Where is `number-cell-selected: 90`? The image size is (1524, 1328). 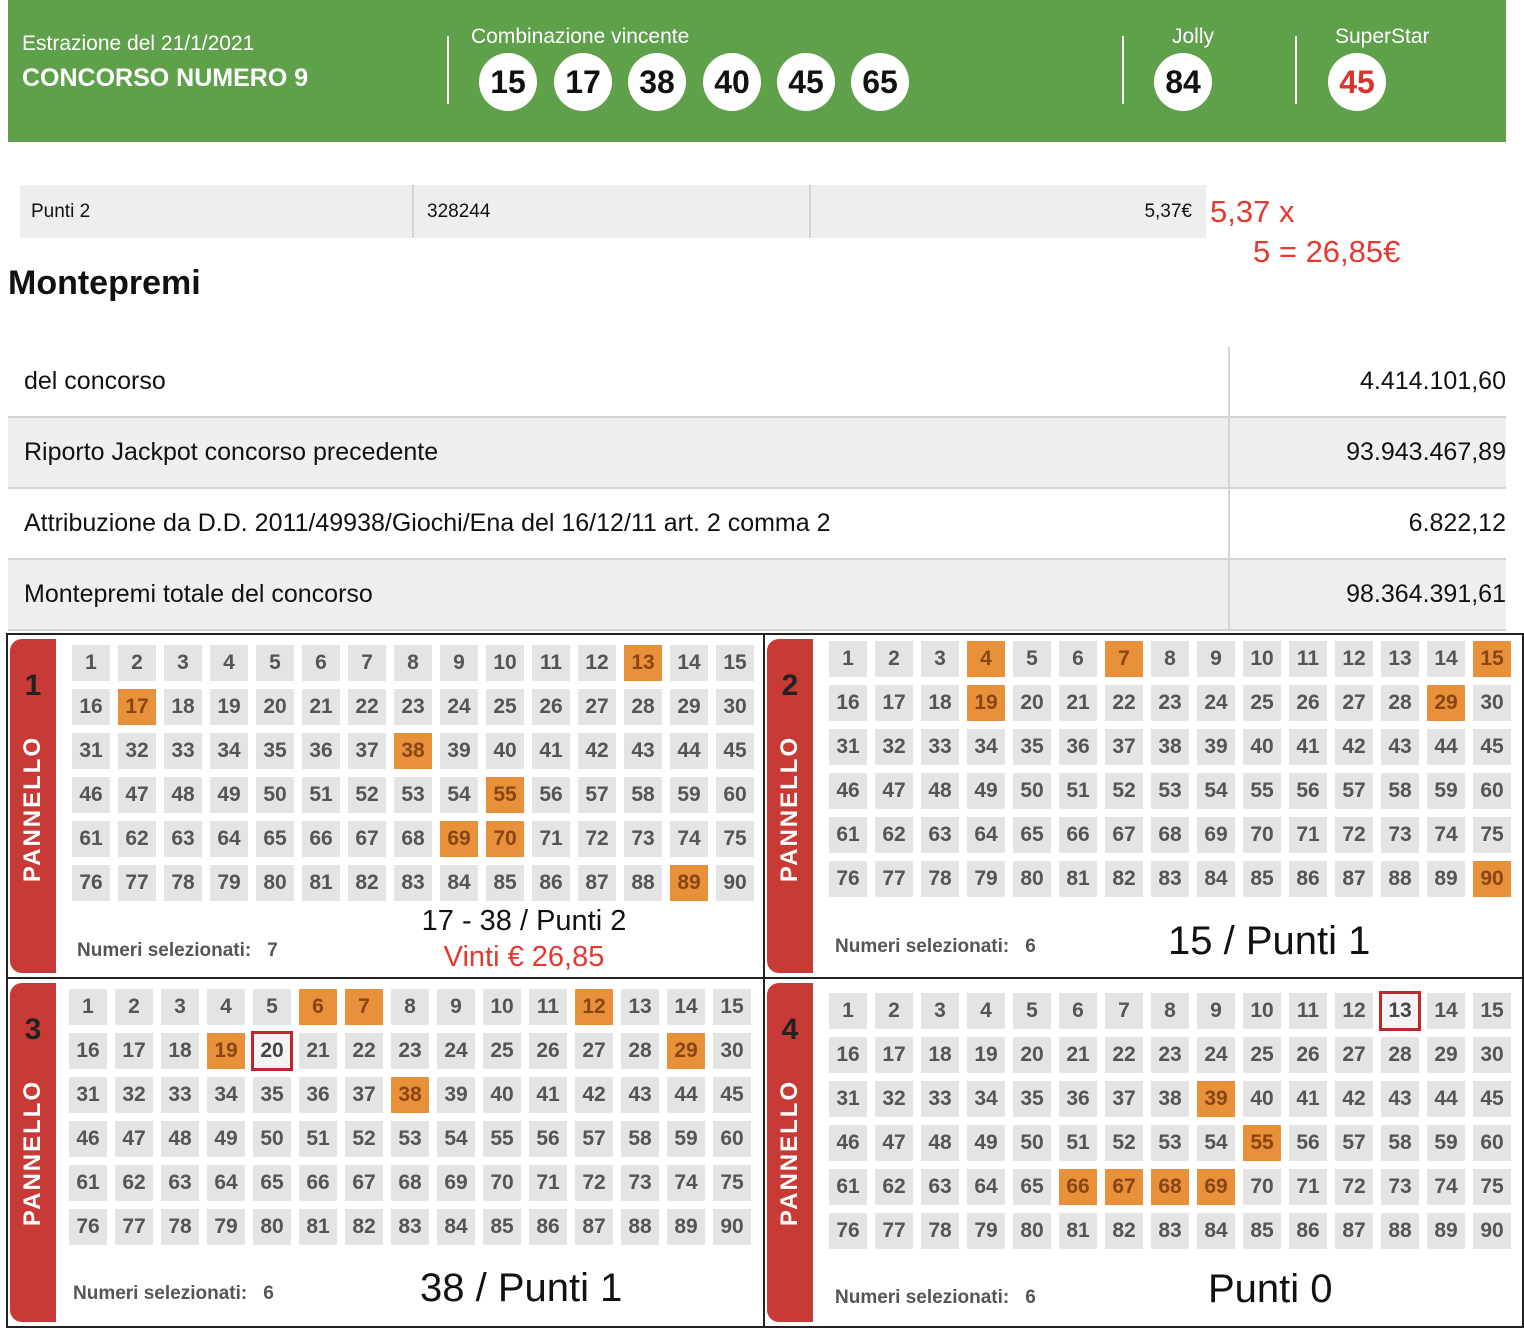 number-cell-selected: 90 is located at coordinates (1492, 879).